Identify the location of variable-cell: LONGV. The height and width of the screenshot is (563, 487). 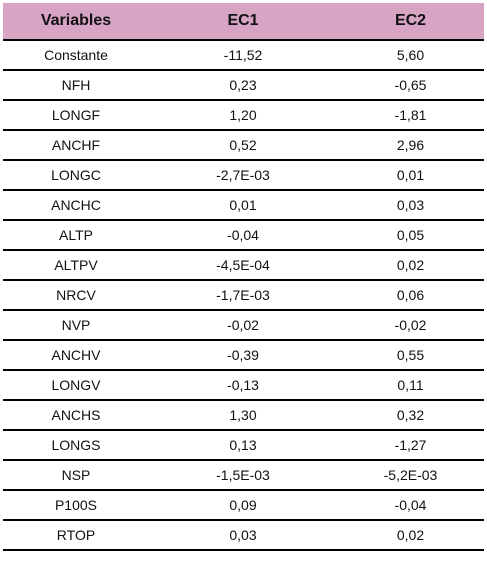
(76, 385).